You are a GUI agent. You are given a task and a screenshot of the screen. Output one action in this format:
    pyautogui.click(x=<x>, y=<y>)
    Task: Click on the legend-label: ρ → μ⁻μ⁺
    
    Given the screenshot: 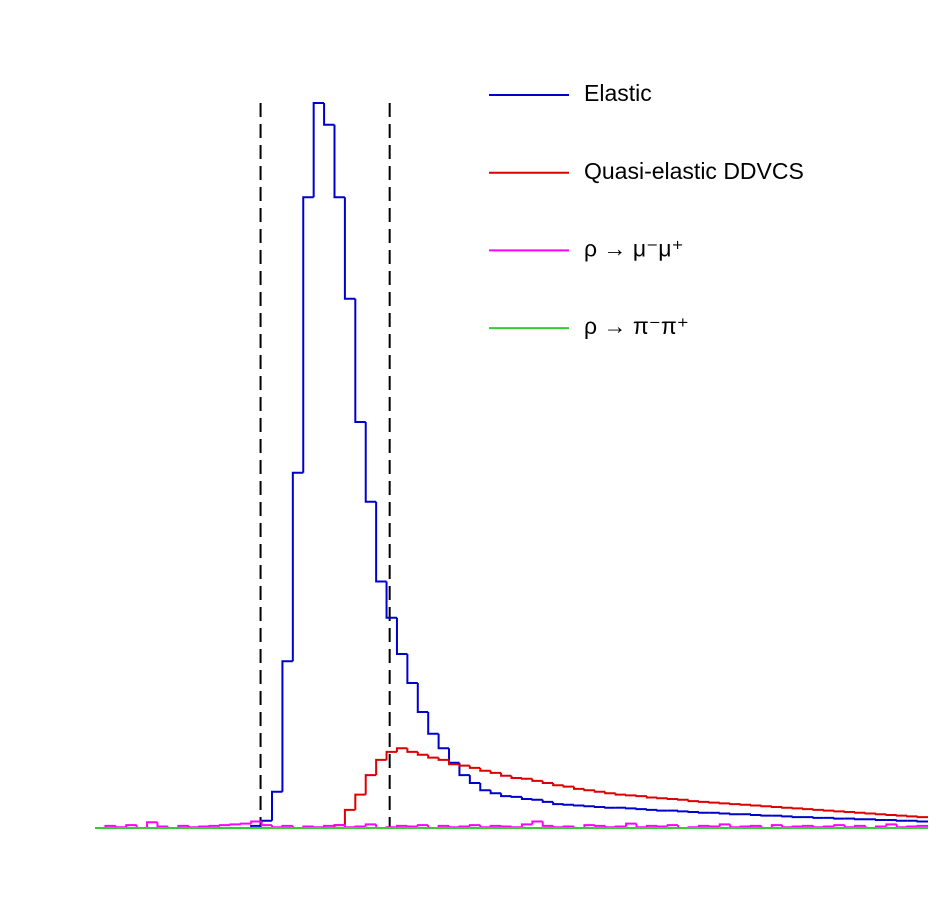 What is the action you would take?
    pyautogui.click(x=634, y=248)
    